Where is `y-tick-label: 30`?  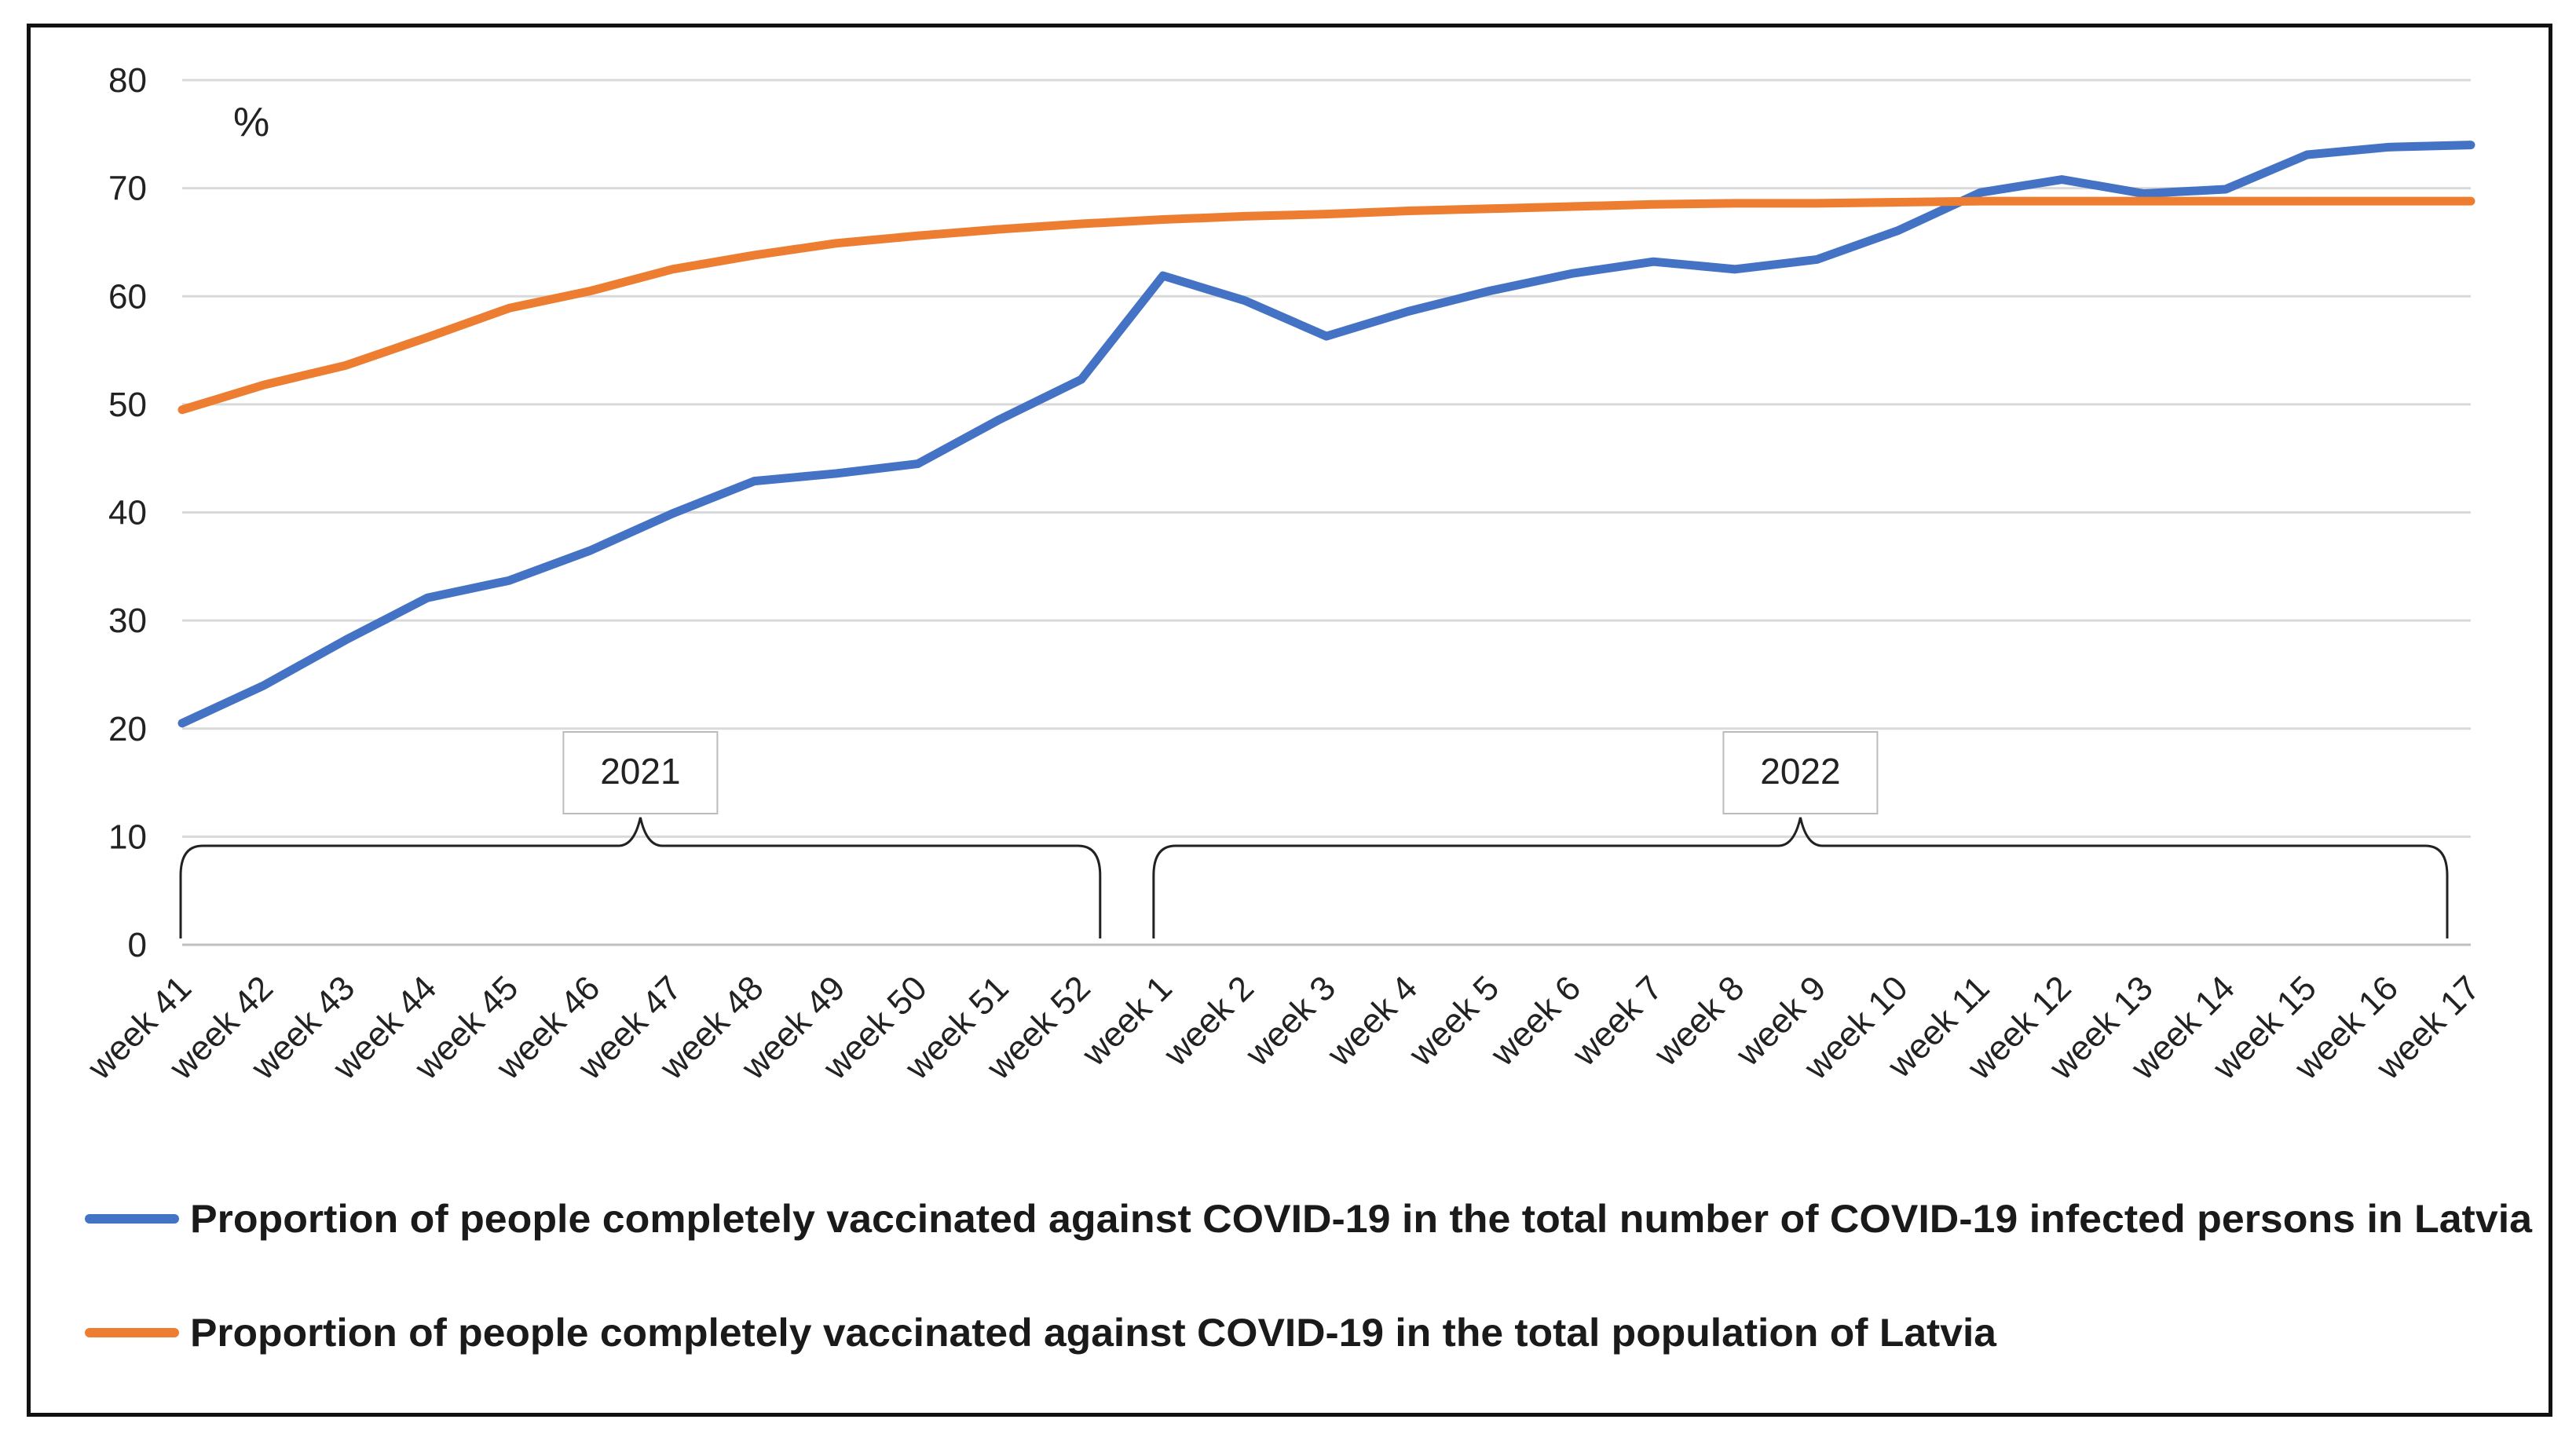 y-tick-label: 30 is located at coordinates (127, 621).